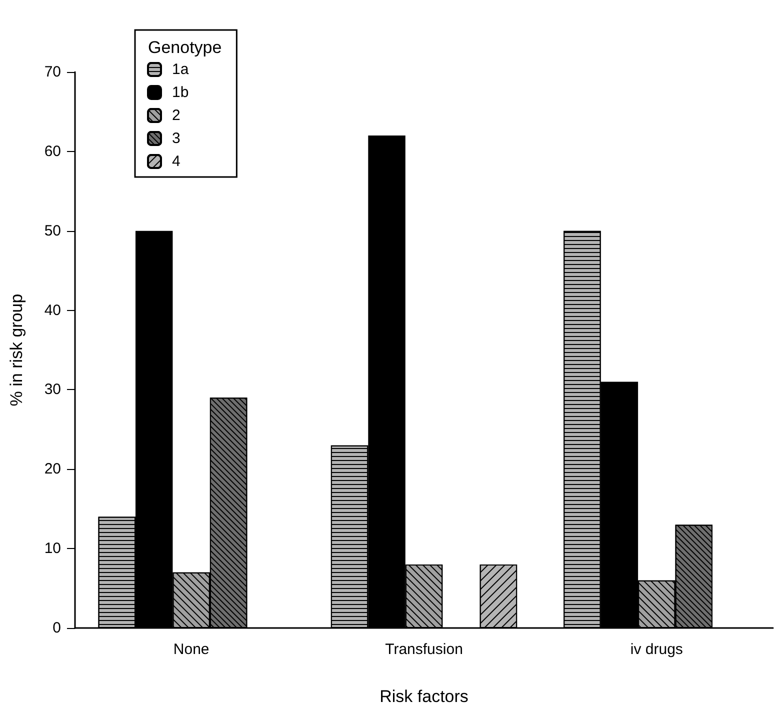  Describe the element at coordinates (52, 549) in the screenshot. I see `y-tick-label: 10` at that location.